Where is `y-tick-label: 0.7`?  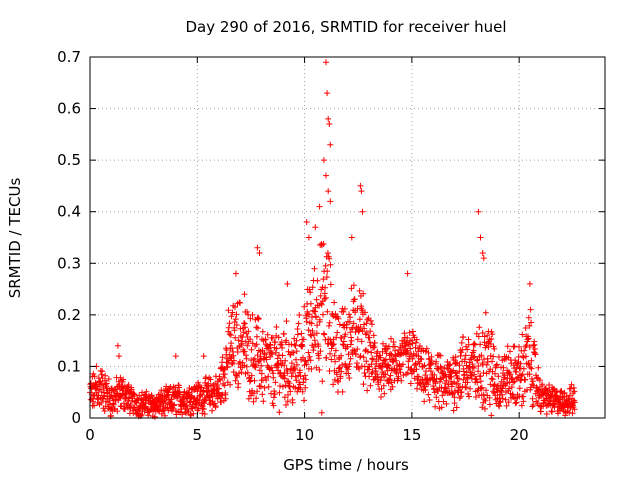 y-tick-label: 0.7 is located at coordinates (69, 57).